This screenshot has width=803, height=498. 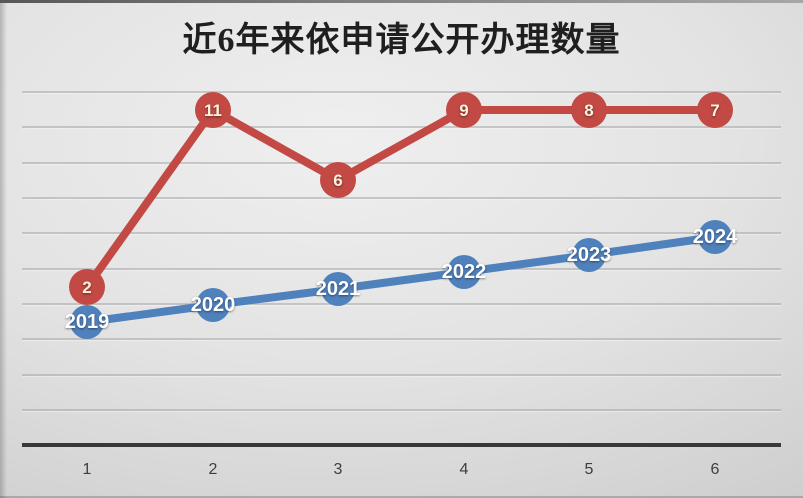 I want to click on chart-title: 近6年来依申请公开办理数量, so click(x=401, y=40).